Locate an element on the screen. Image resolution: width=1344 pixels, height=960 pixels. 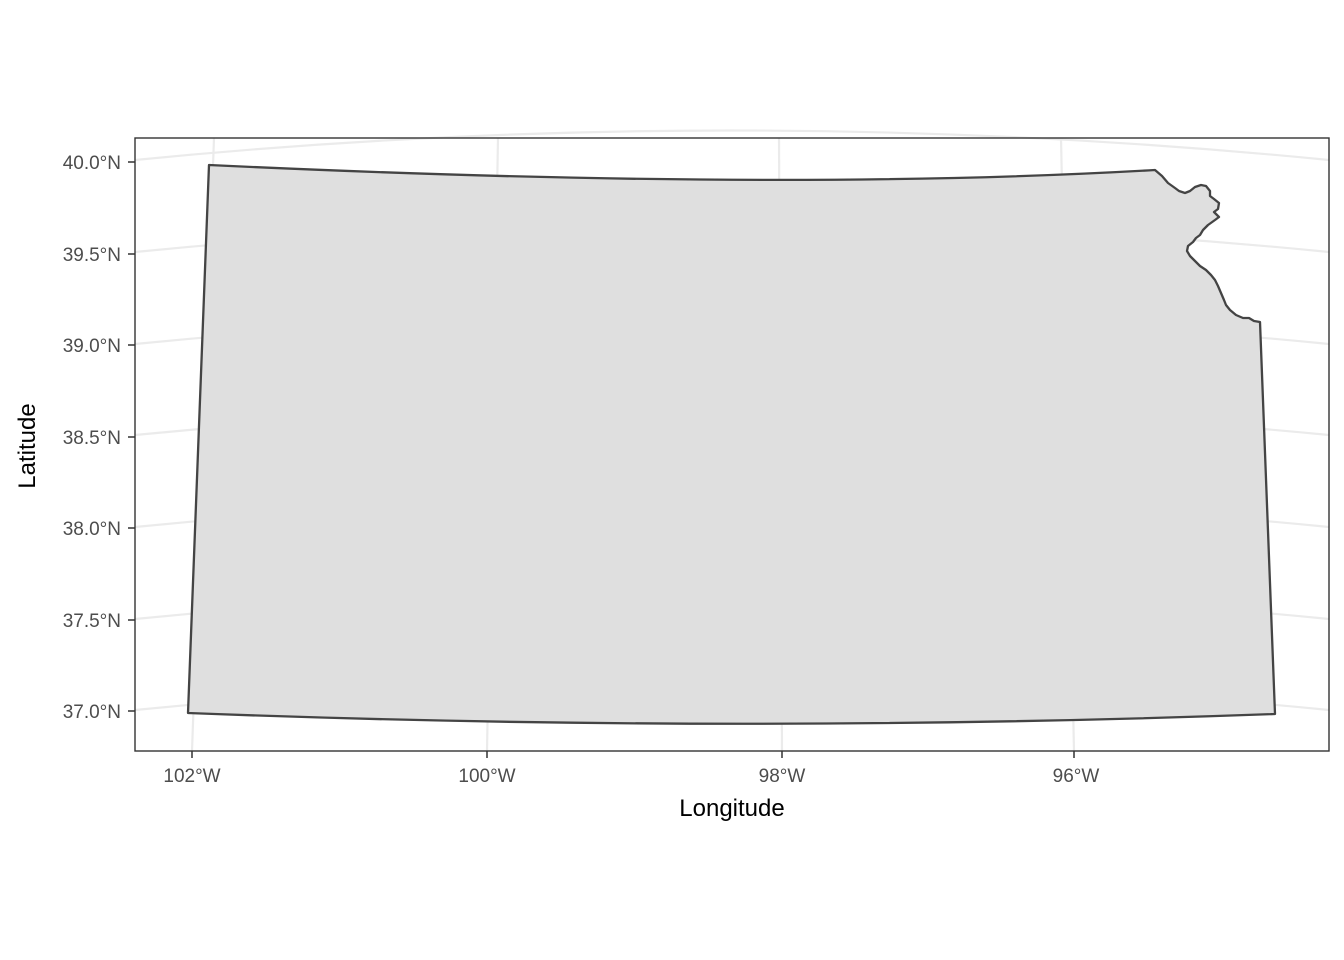
y-tick-label: 38.5°N is located at coordinates (92, 438).